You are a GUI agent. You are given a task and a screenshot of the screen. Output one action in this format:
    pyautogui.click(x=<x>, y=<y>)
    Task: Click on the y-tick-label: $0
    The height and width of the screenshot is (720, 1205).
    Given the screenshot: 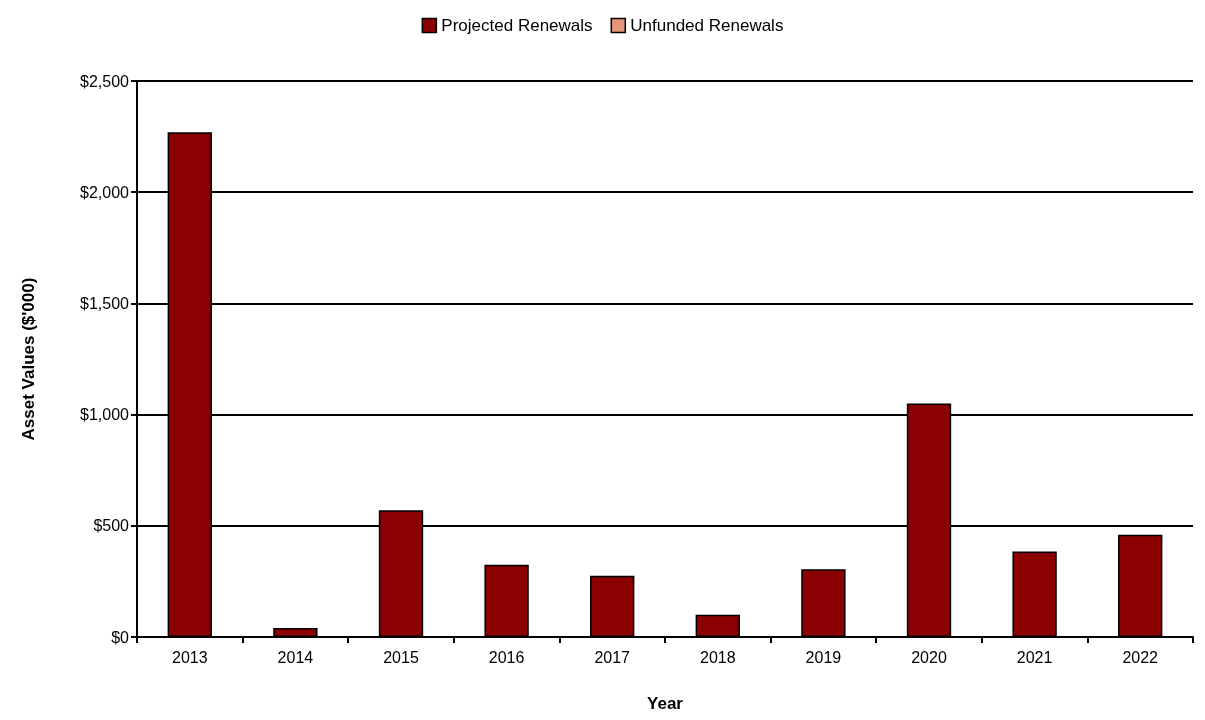 What is the action you would take?
    pyautogui.click(x=120, y=637)
    